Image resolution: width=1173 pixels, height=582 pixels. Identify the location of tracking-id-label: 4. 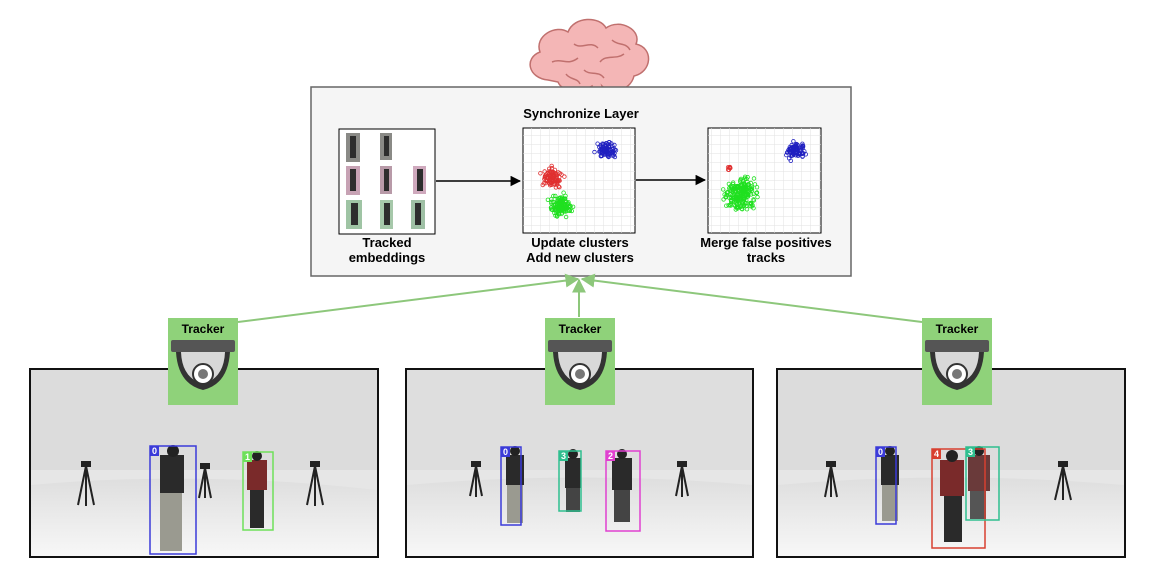
(936, 454).